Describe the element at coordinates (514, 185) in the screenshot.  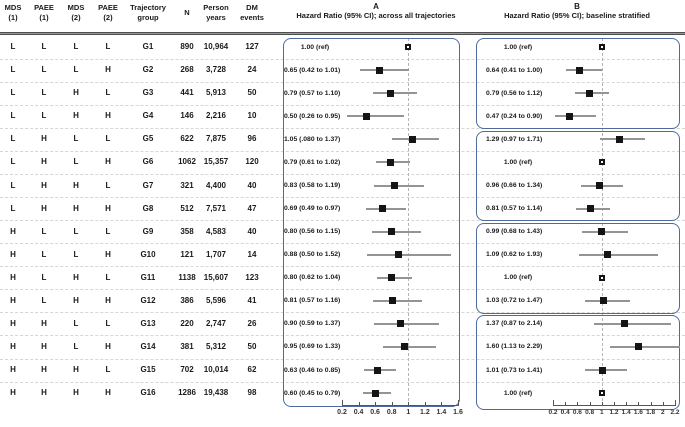
I see `hr-label-panel-b: 0.96 (0.66 to 1.34)` at that location.